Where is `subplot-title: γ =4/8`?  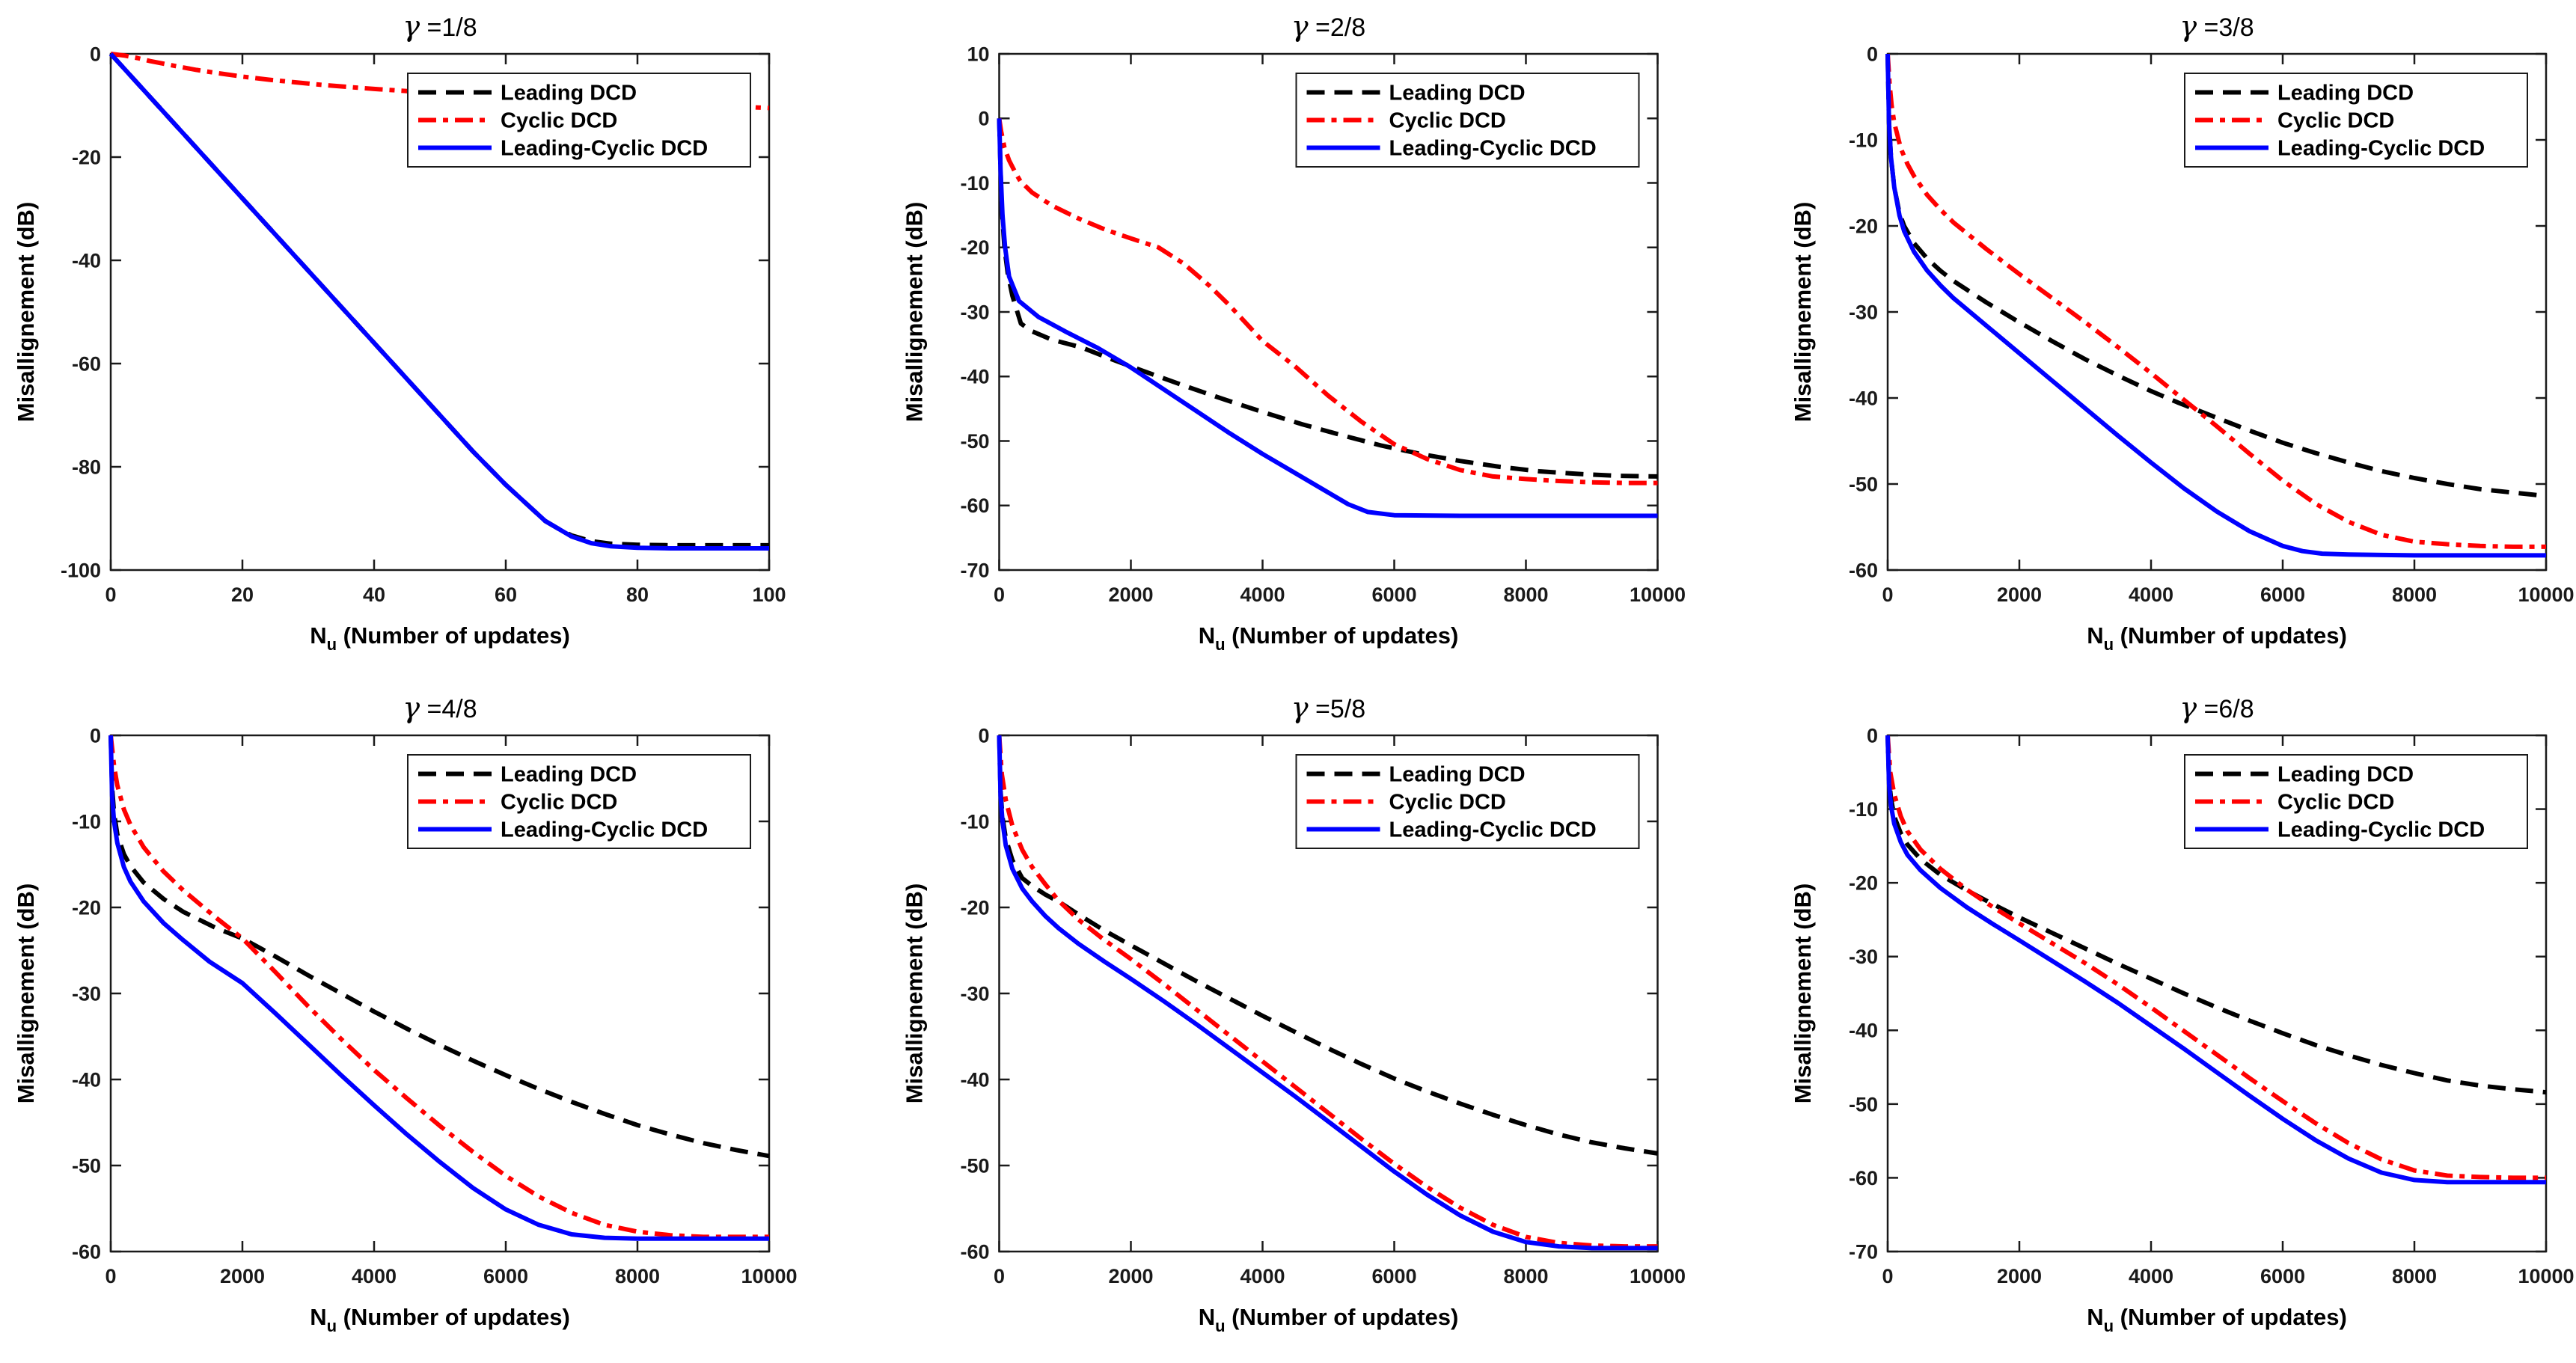 subplot-title: γ =4/8 is located at coordinates (440, 707).